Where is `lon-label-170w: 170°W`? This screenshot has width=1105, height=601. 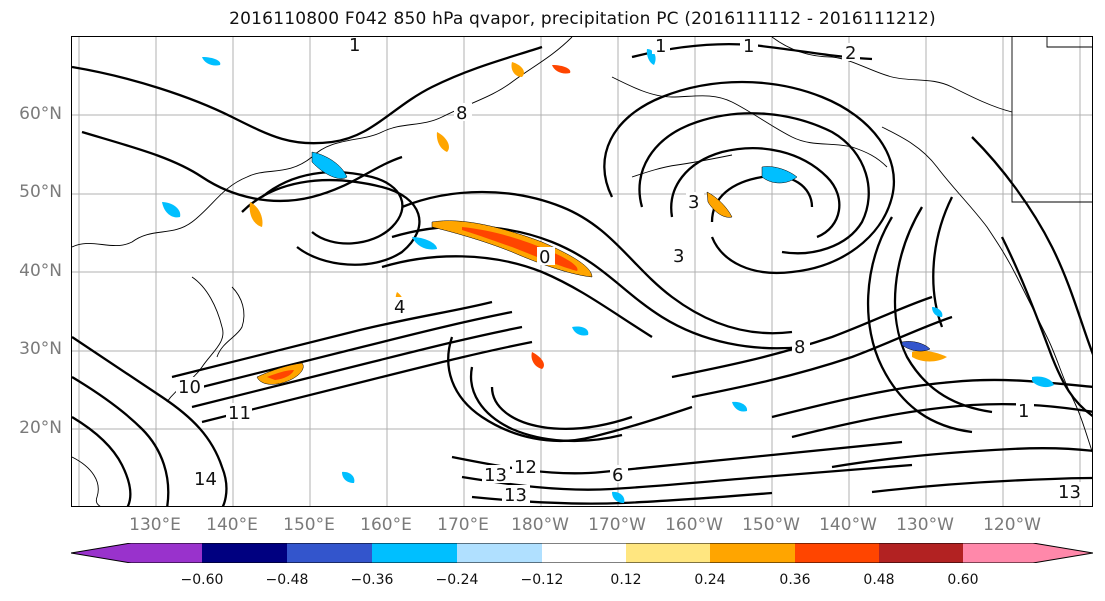 lon-label-170w: 170°W is located at coordinates (617, 525).